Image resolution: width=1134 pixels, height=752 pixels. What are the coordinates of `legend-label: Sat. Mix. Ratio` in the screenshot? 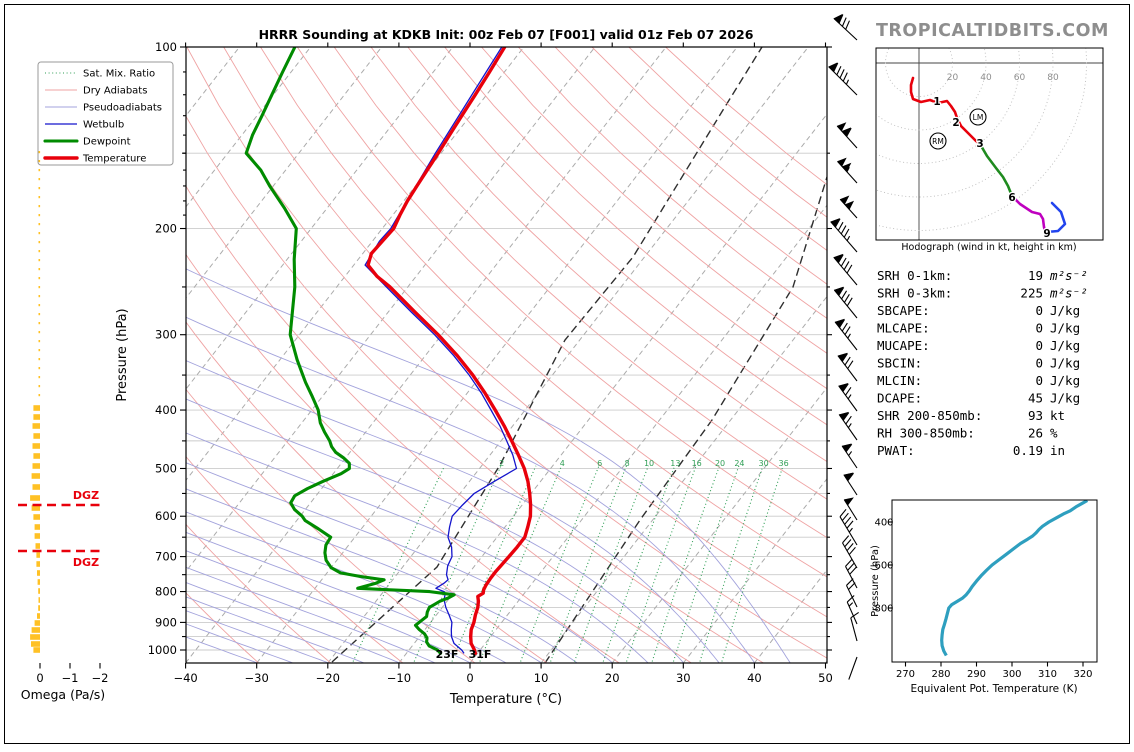 It's located at (119, 74).